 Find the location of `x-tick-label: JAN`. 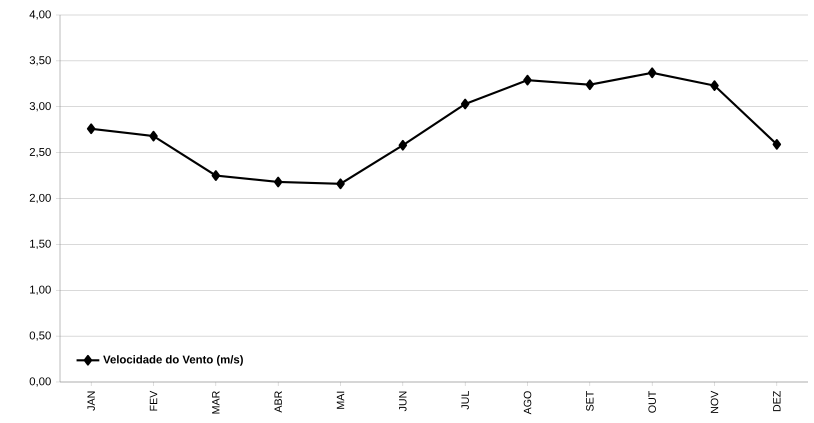

x-tick-label: JAN is located at coordinates (91, 401).